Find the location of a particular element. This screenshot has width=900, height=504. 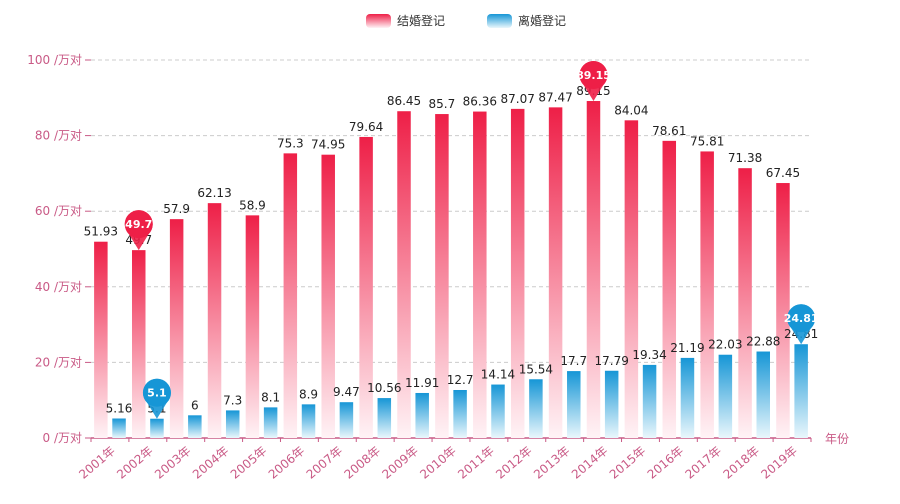

data-label: 15.54 is located at coordinates (536, 369).